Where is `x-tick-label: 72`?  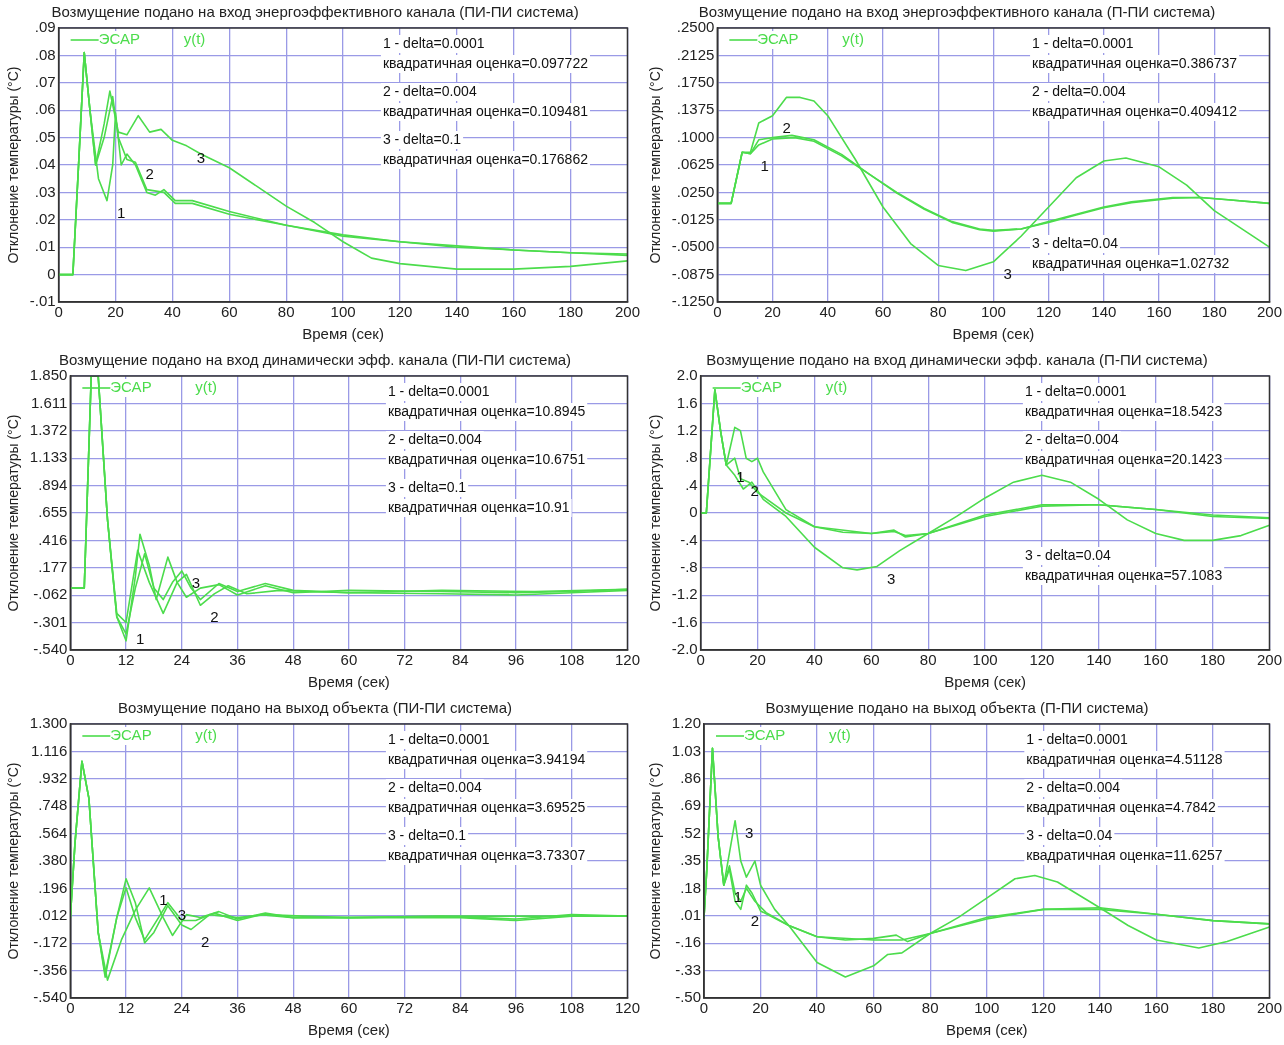
x-tick-label: 72 is located at coordinates (404, 660).